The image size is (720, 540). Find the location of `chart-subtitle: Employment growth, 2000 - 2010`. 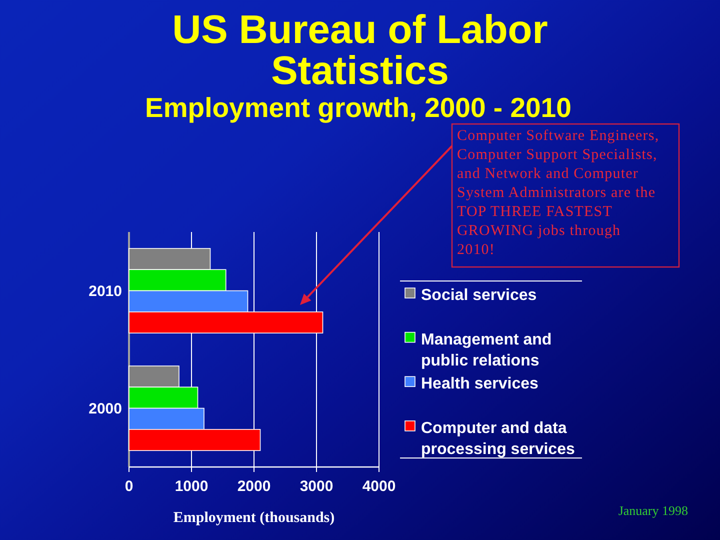

chart-subtitle: Employment growth, 2000 - 2010 is located at coordinates (358, 107).